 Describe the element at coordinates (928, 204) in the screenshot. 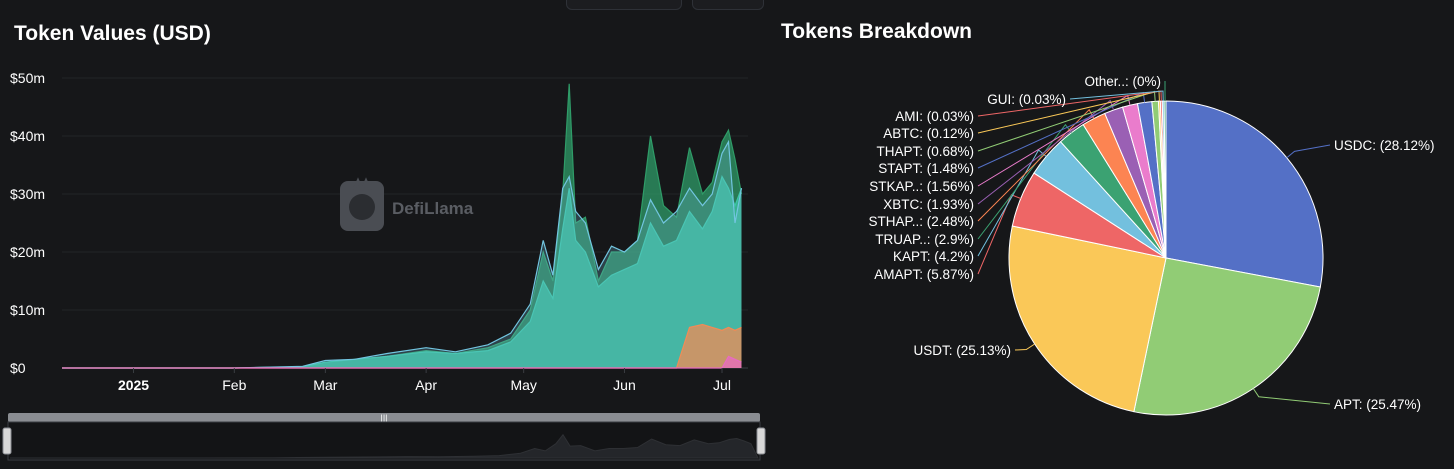

I see `pie-slice-label: XBTC: (1.93%)` at that location.